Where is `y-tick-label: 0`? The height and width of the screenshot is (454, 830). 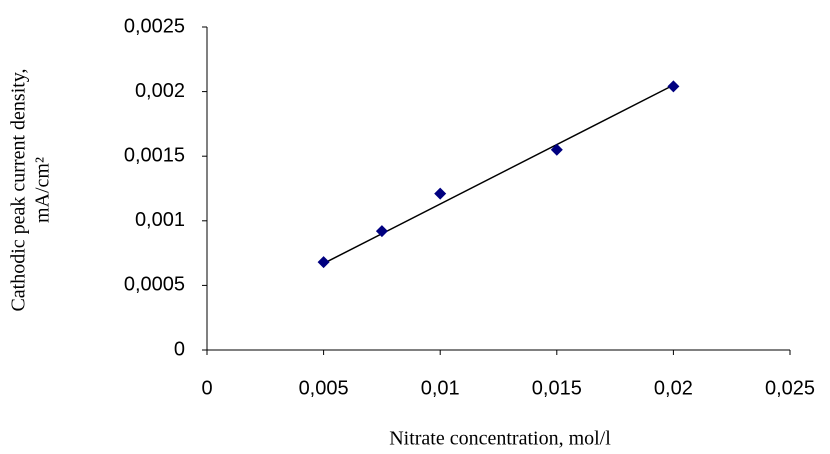
y-tick-label: 0 is located at coordinates (179, 349).